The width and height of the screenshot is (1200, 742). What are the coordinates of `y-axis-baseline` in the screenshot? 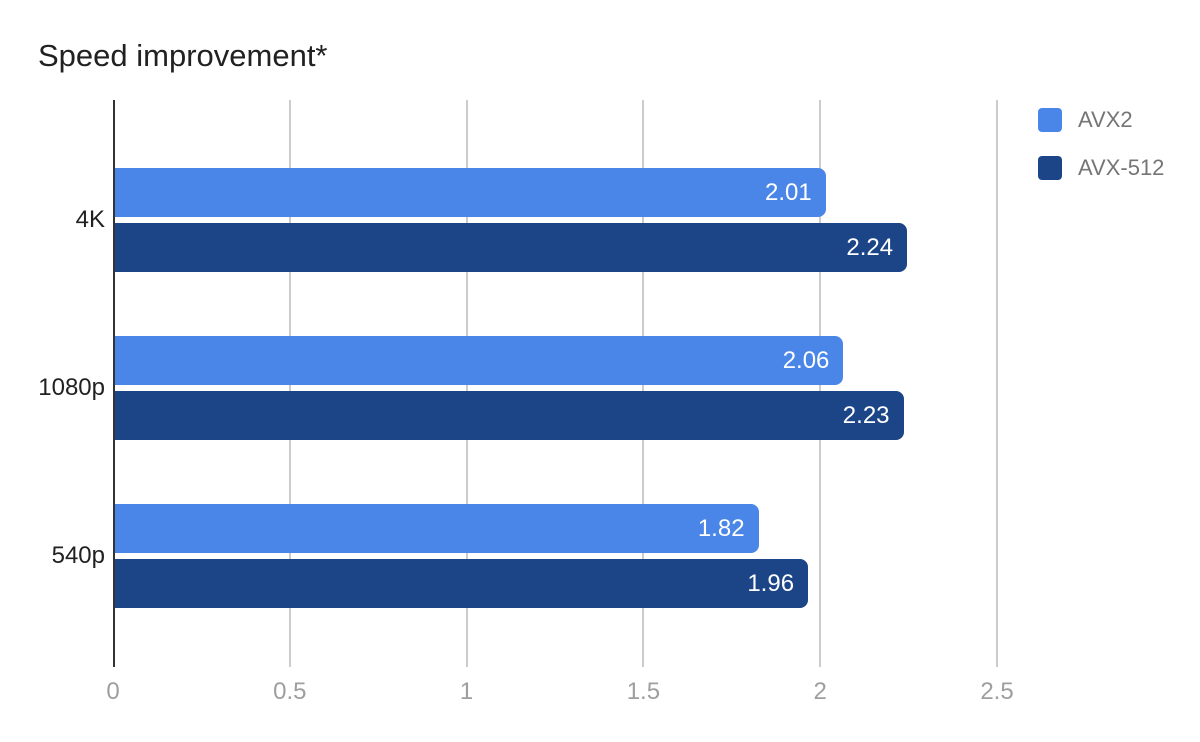 It's located at (114, 383).